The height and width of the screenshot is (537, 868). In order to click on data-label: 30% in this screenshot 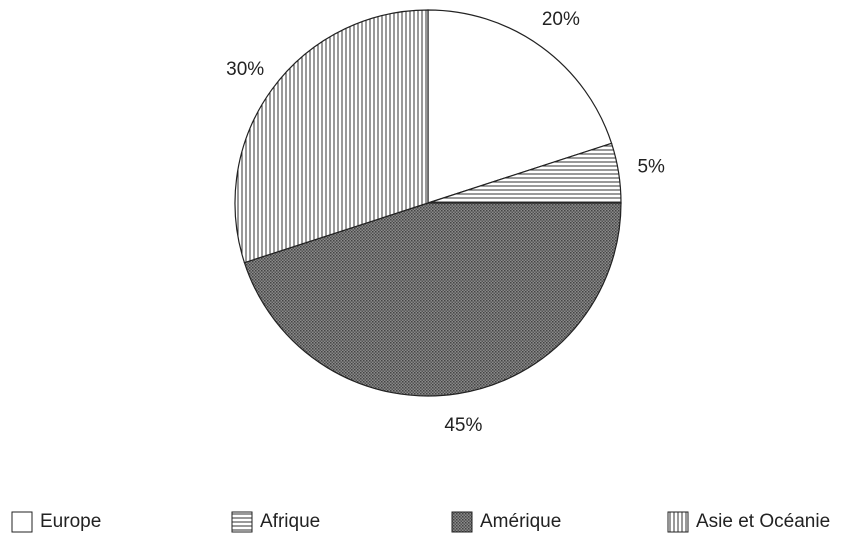, I will do `click(245, 69)`.